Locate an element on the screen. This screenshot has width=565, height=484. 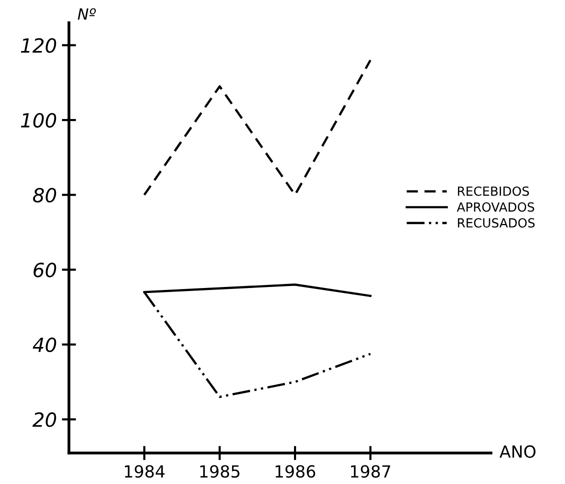
y-tick-label: 80 is located at coordinates (44, 195).